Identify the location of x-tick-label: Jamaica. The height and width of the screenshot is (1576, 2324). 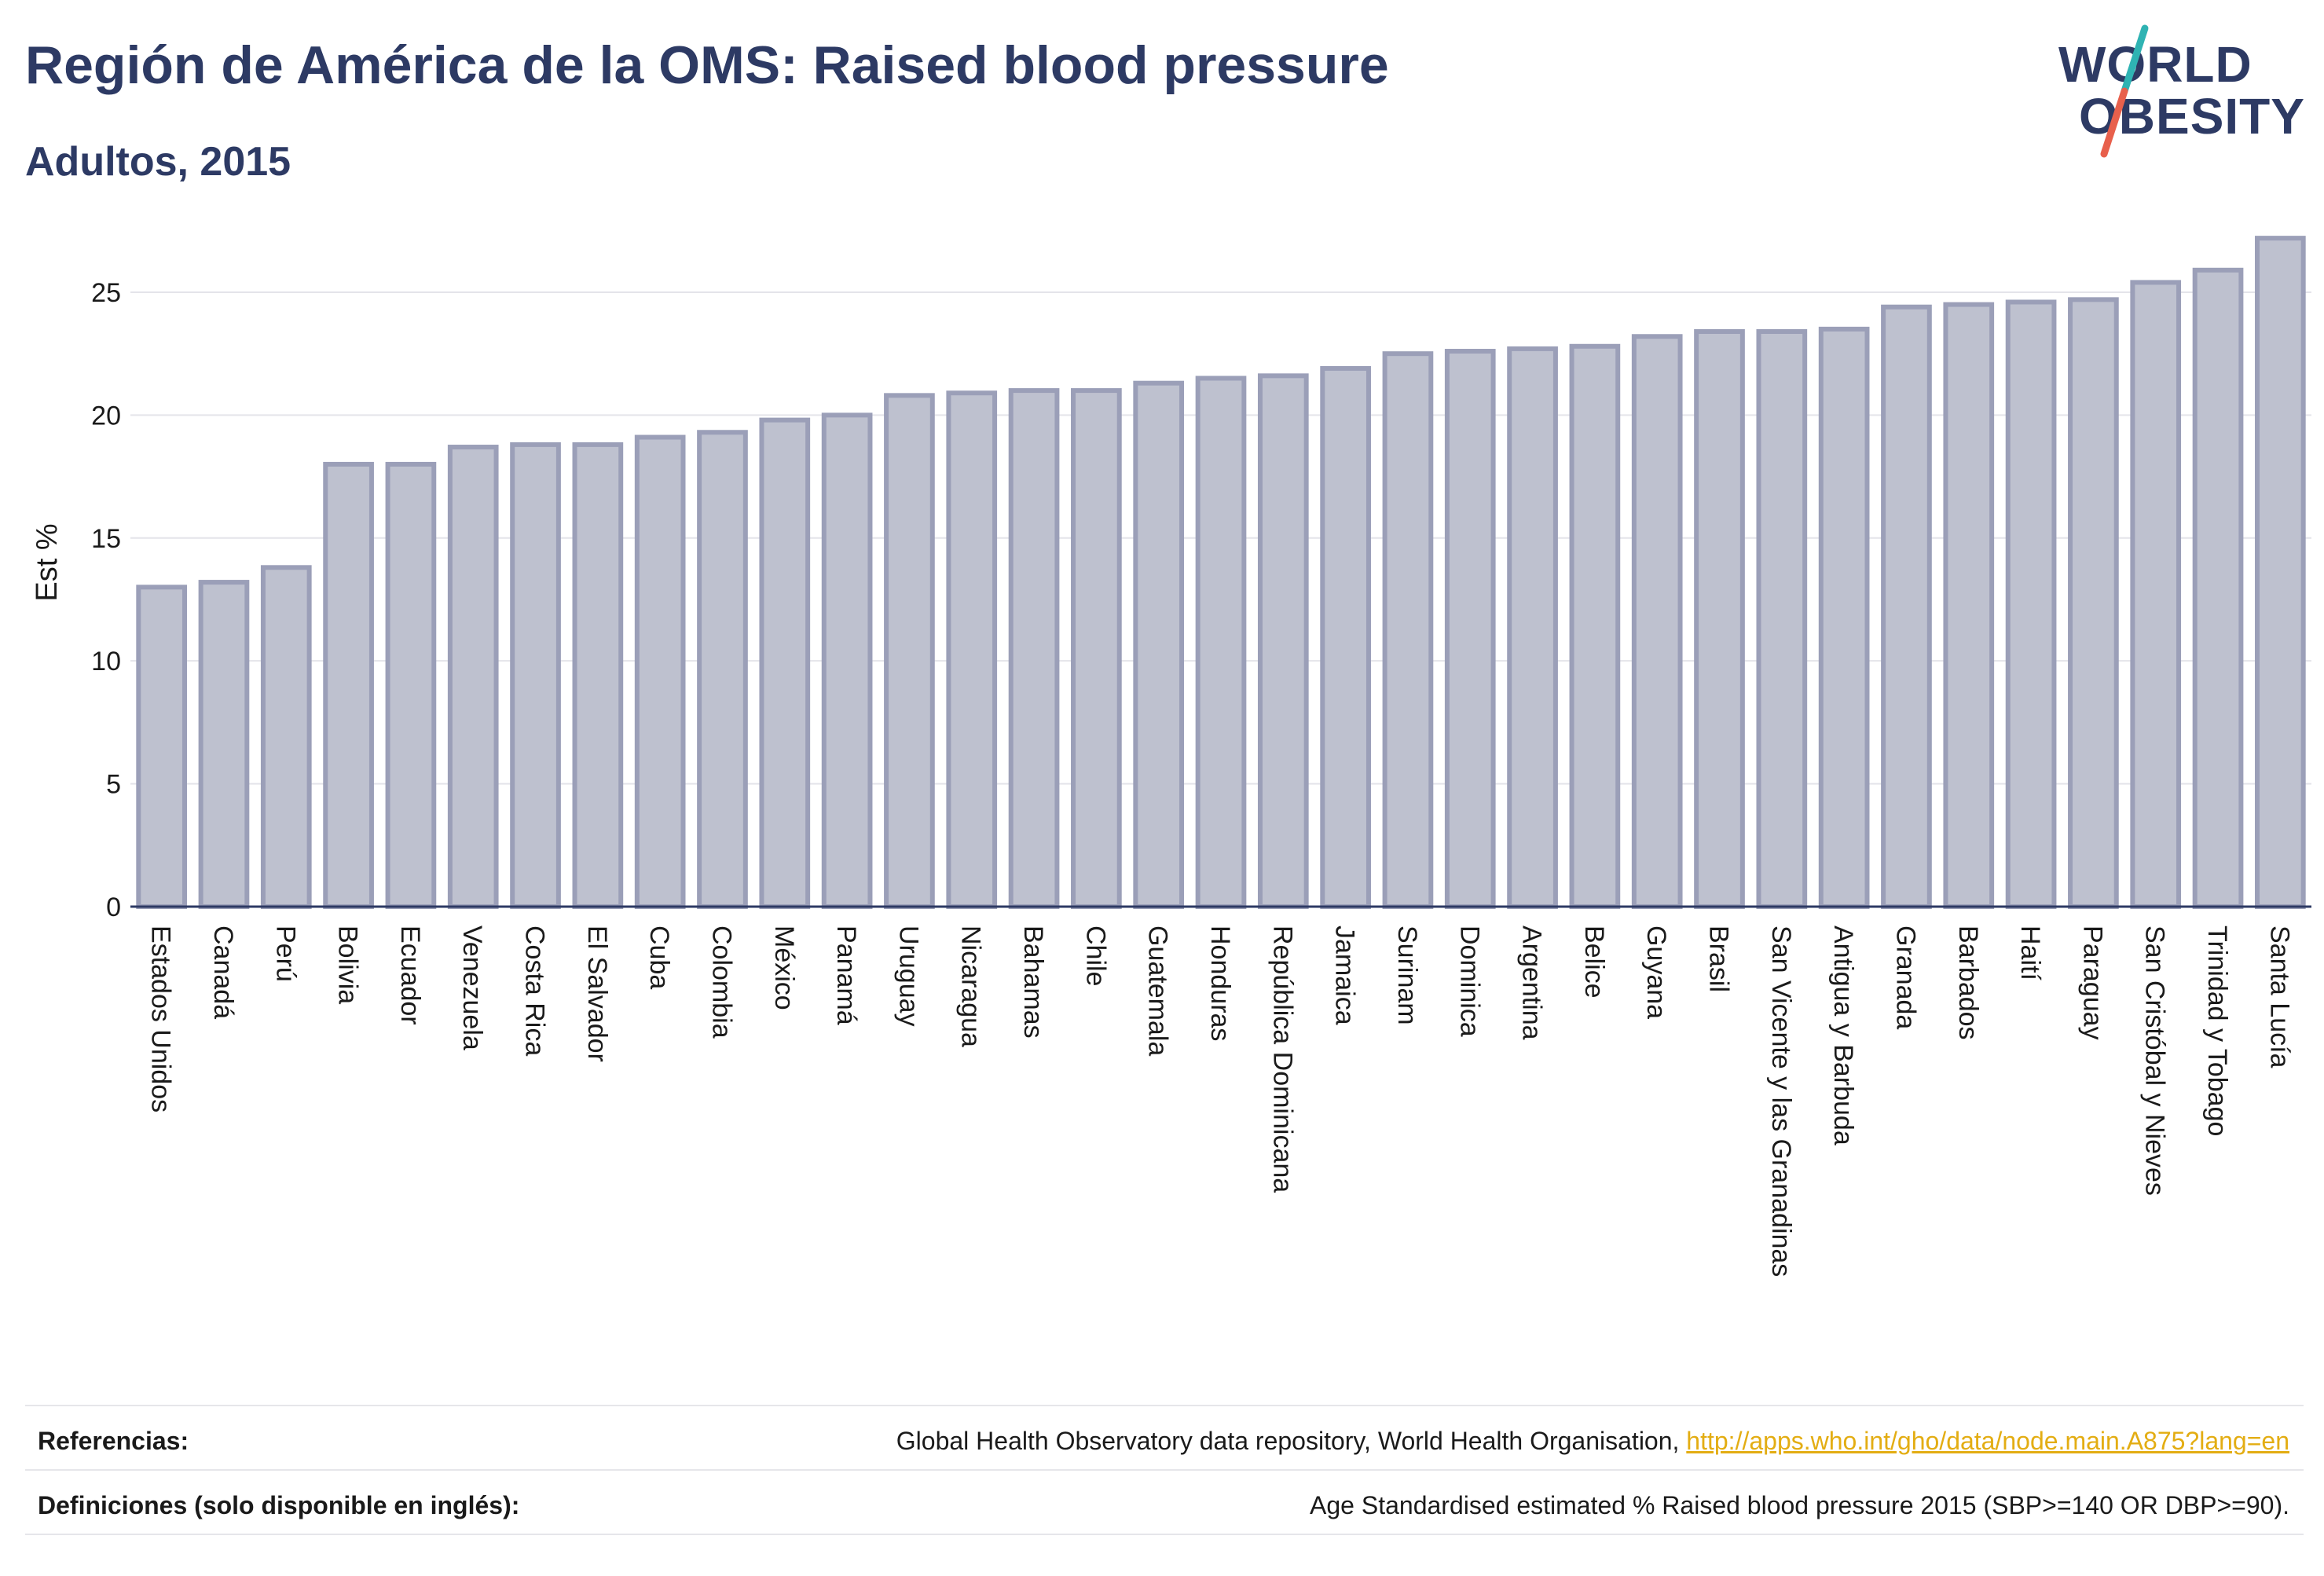
(1345, 975).